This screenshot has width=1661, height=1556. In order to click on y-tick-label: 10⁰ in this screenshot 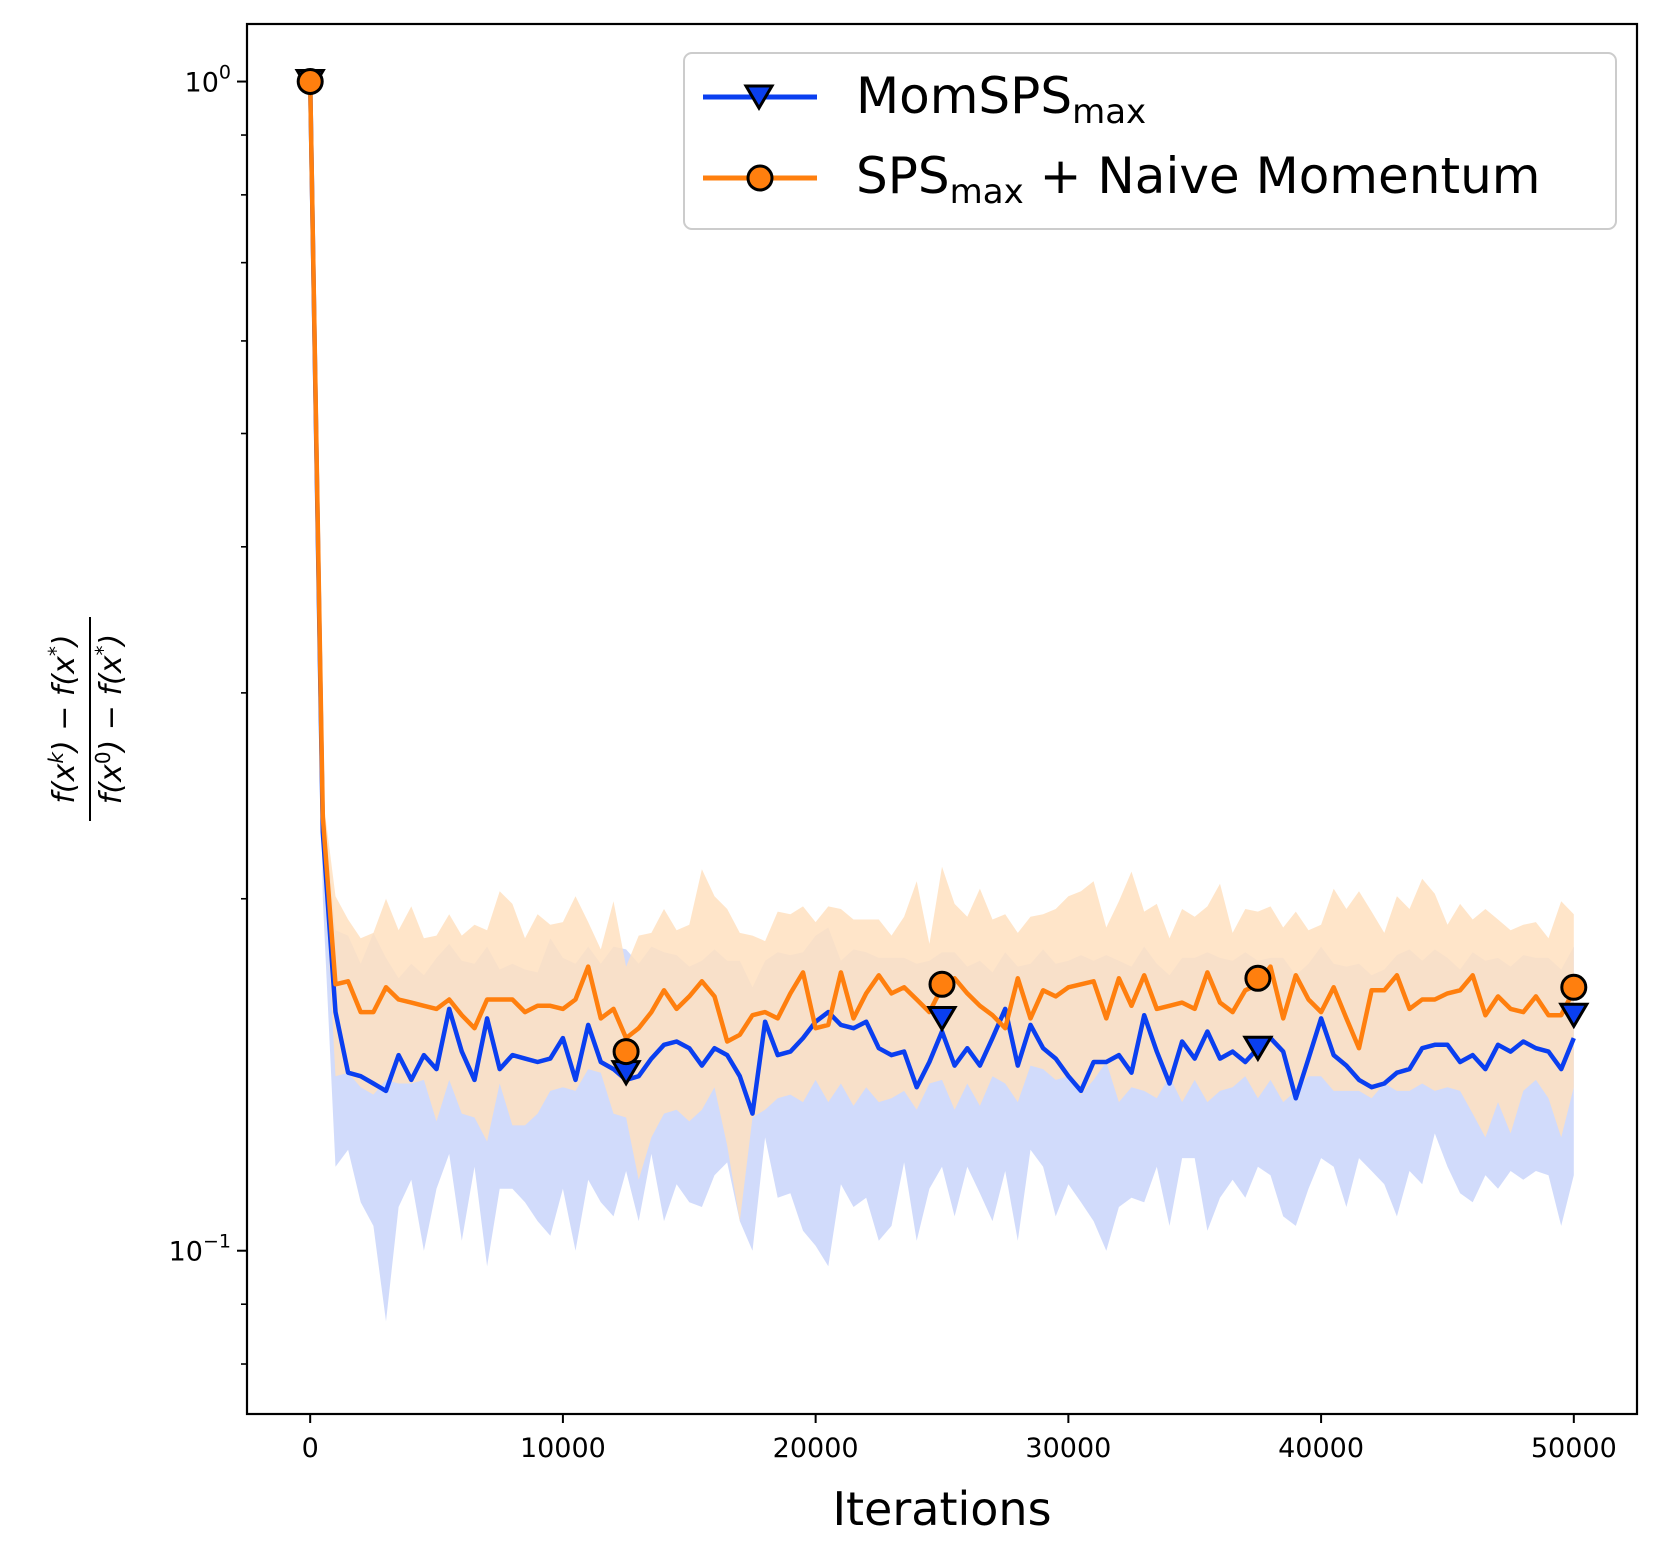, I will do `click(208, 80)`.